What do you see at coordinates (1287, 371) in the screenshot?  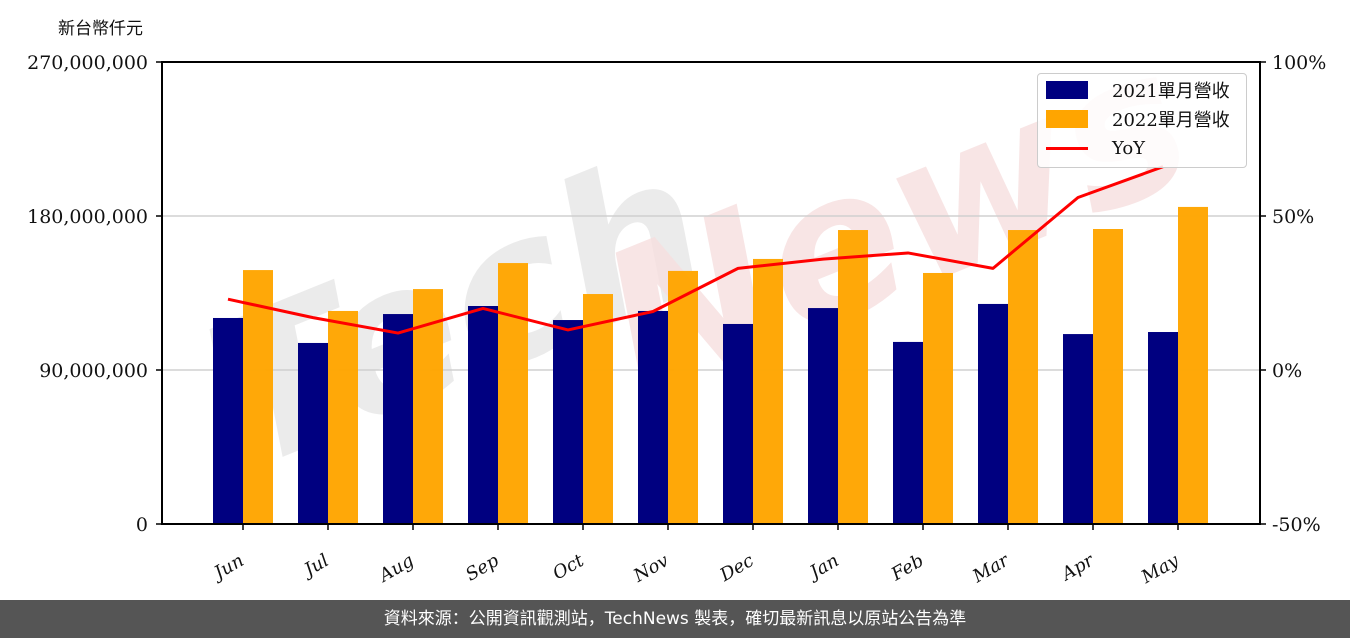 I see `svg-text: 0%` at bounding box center [1287, 371].